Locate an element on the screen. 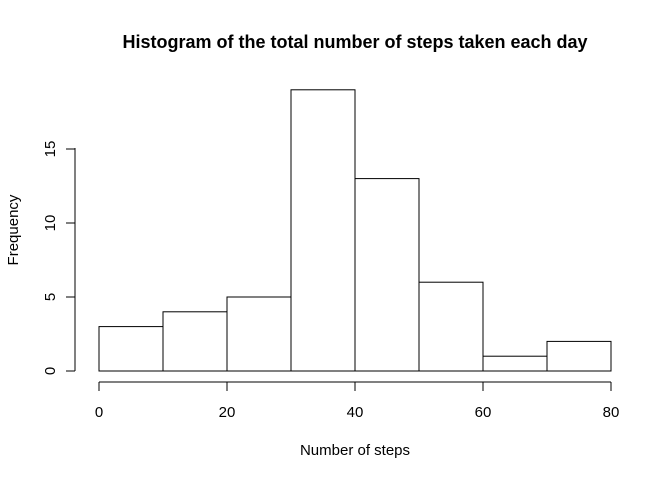 The width and height of the screenshot is (672, 480). y-tick-label-0: 0 is located at coordinates (50, 371).